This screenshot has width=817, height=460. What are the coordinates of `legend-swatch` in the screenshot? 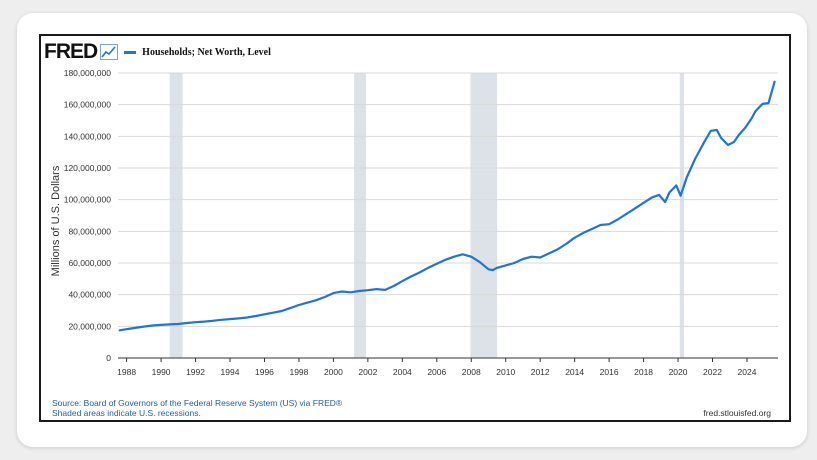 It's located at (130, 52).